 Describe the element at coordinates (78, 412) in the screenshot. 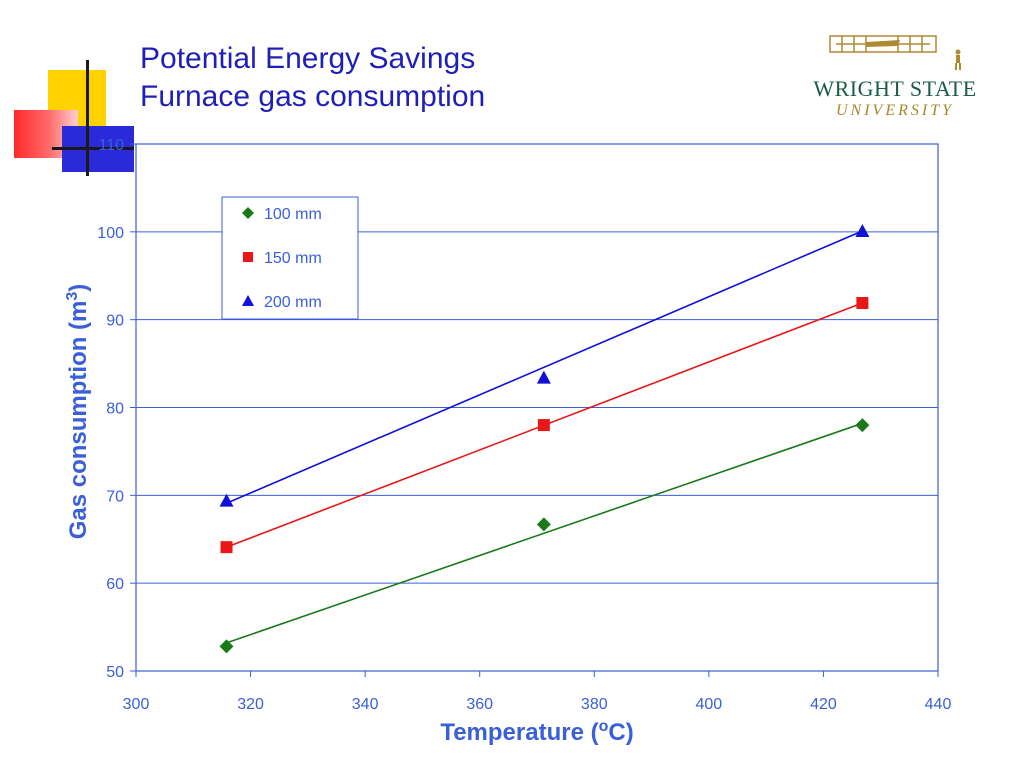

I see `y-axis-title: Gas consumption (m3)` at that location.